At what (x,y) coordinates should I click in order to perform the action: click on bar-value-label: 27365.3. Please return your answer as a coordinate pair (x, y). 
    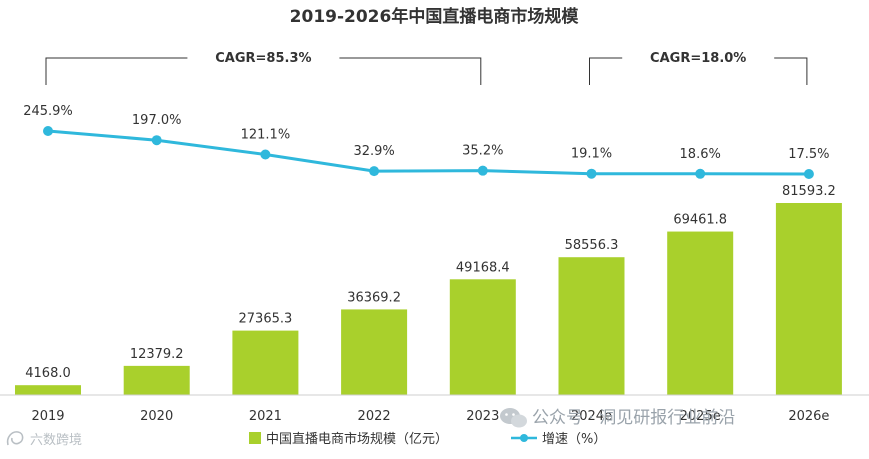
    Looking at the image, I should click on (266, 319).